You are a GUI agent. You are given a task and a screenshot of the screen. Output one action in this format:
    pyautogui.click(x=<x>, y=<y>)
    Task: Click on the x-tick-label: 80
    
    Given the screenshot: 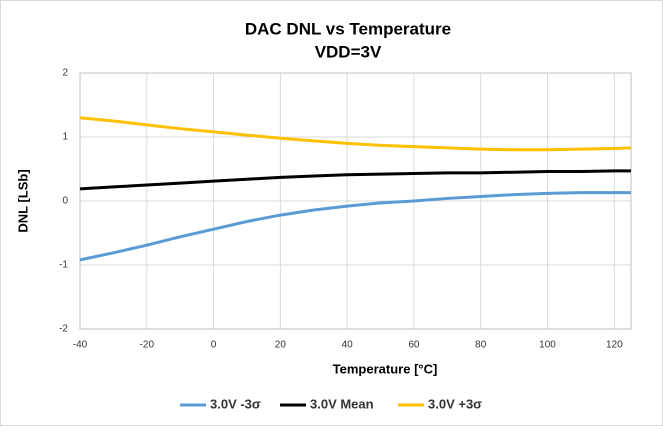 What is the action you would take?
    pyautogui.click(x=481, y=345)
    